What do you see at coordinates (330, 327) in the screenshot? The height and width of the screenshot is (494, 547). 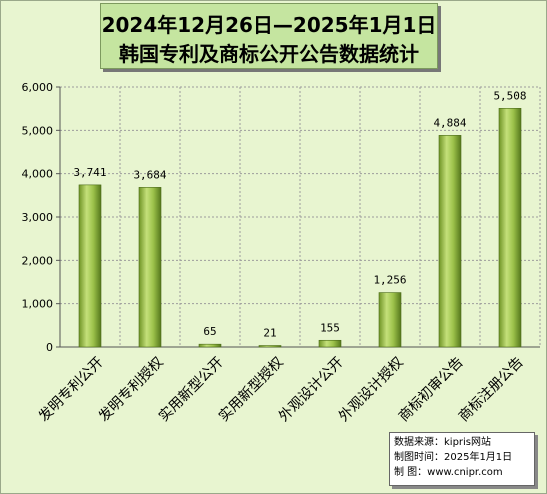 I see `data-label: 155` at bounding box center [330, 327].